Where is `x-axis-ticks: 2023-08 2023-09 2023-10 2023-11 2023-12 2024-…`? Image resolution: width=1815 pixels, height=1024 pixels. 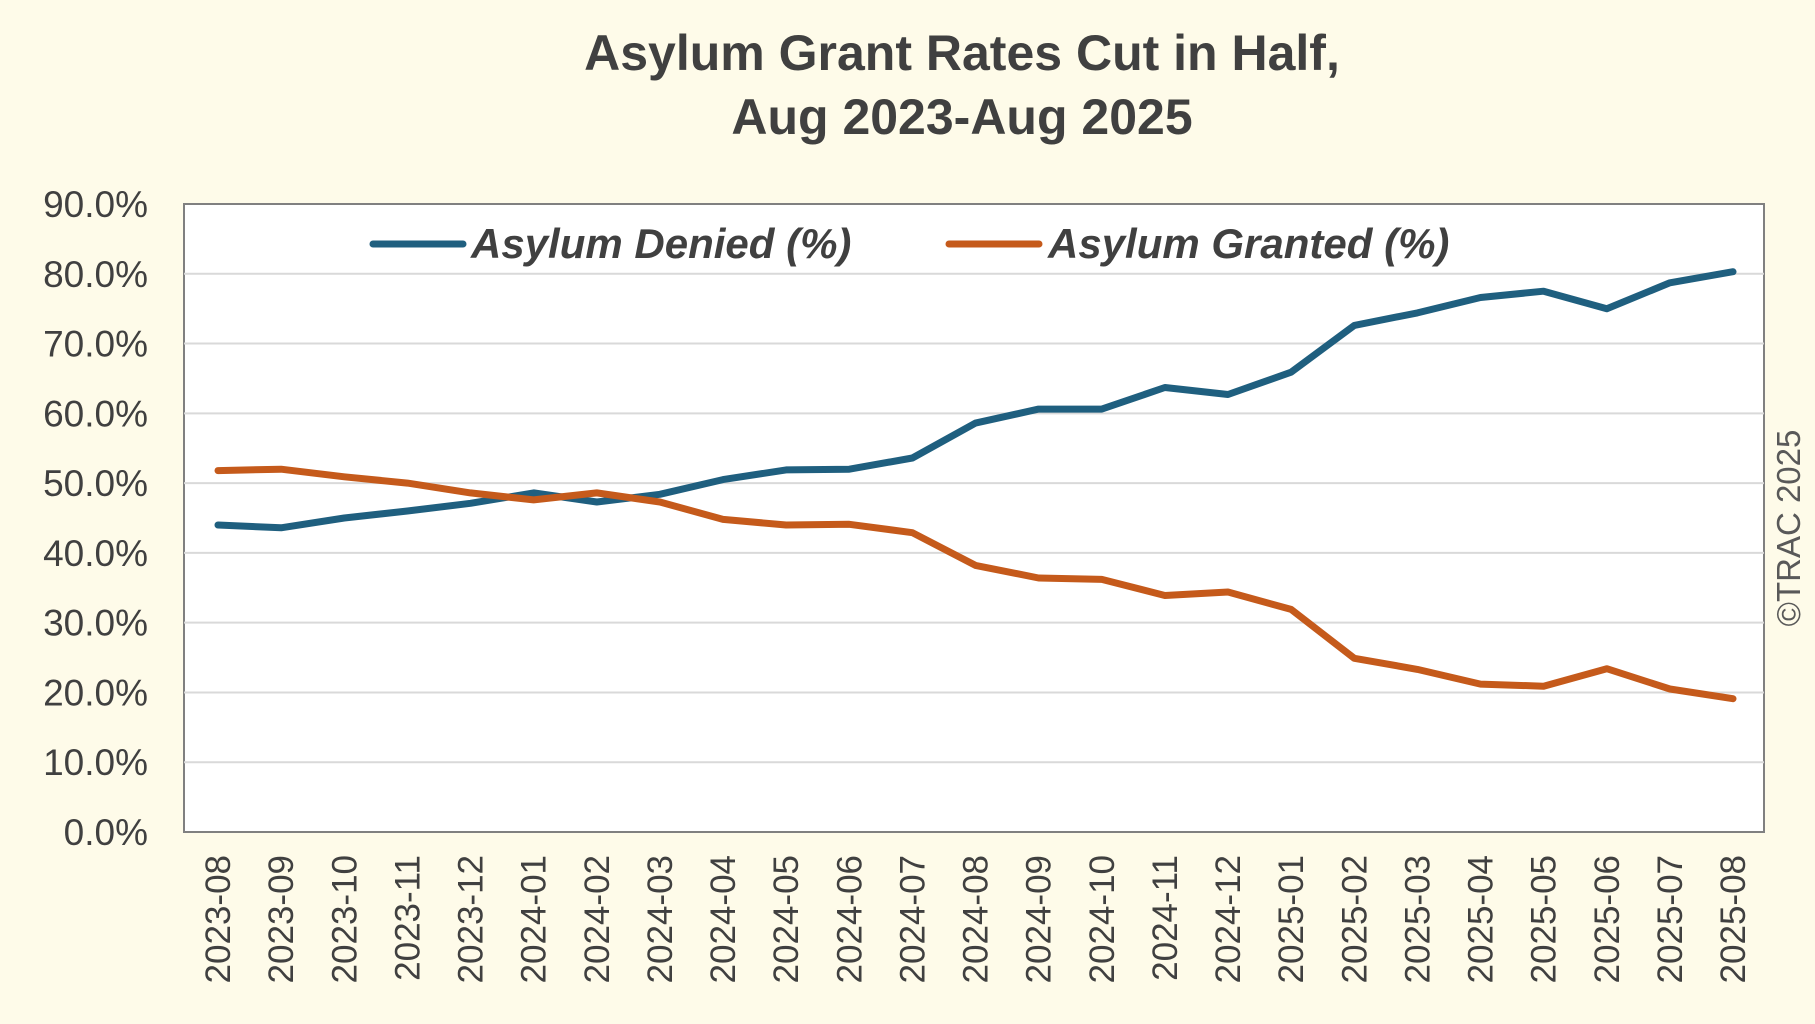 x-axis-ticks: 2023-08 2023-09 2023-10 2023-11 2023-12 2024-… is located at coordinates (976, 919).